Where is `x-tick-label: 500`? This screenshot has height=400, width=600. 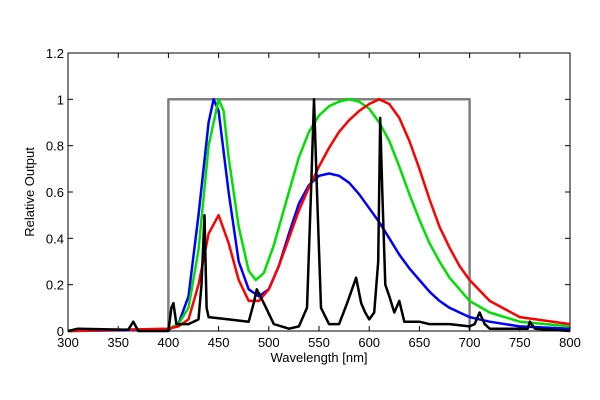 x-tick-label: 500 is located at coordinates (269, 342).